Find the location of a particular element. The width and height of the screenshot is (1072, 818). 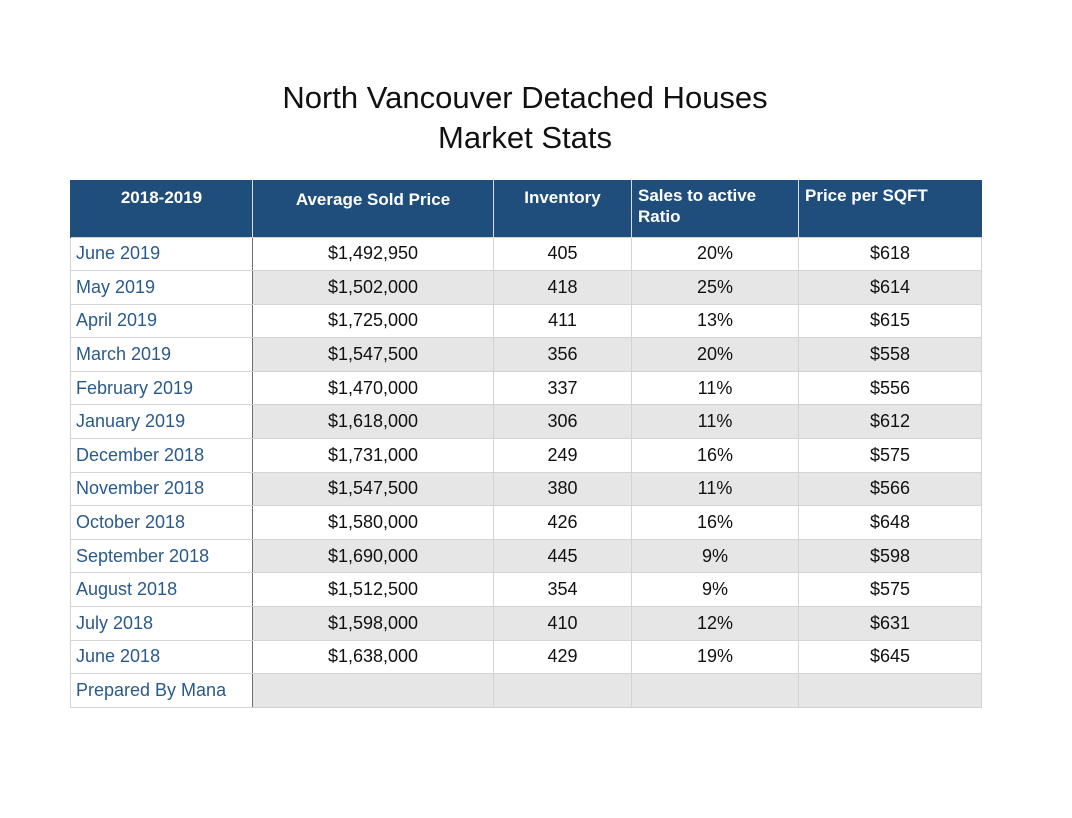

cell-month: May 2019 is located at coordinates (161, 287).